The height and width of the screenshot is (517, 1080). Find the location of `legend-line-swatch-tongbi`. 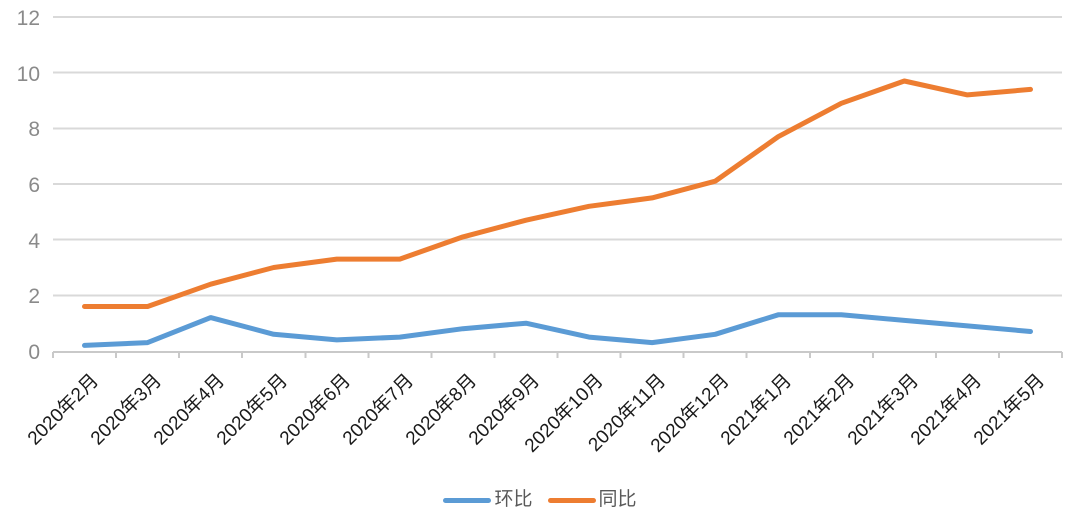

legend-line-swatch-tongbi is located at coordinates (571, 500).